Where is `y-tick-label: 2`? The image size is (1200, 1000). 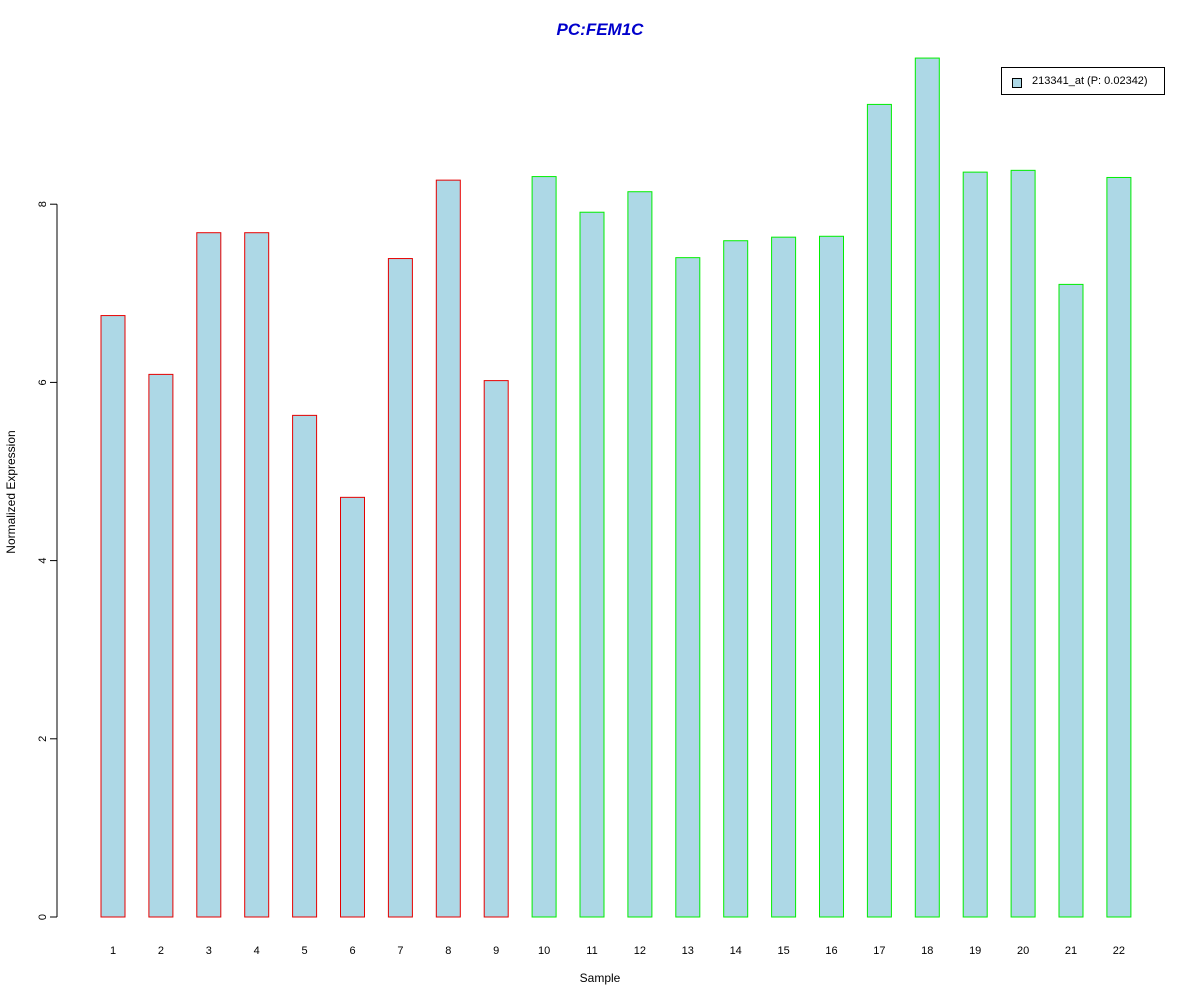 y-tick-label: 2 is located at coordinates (43, 739).